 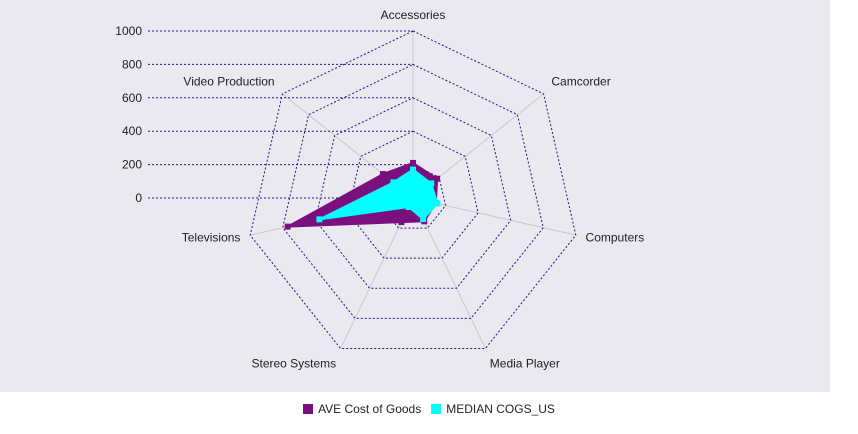 I want to click on category-label: Stereo Systems, so click(x=293, y=363).